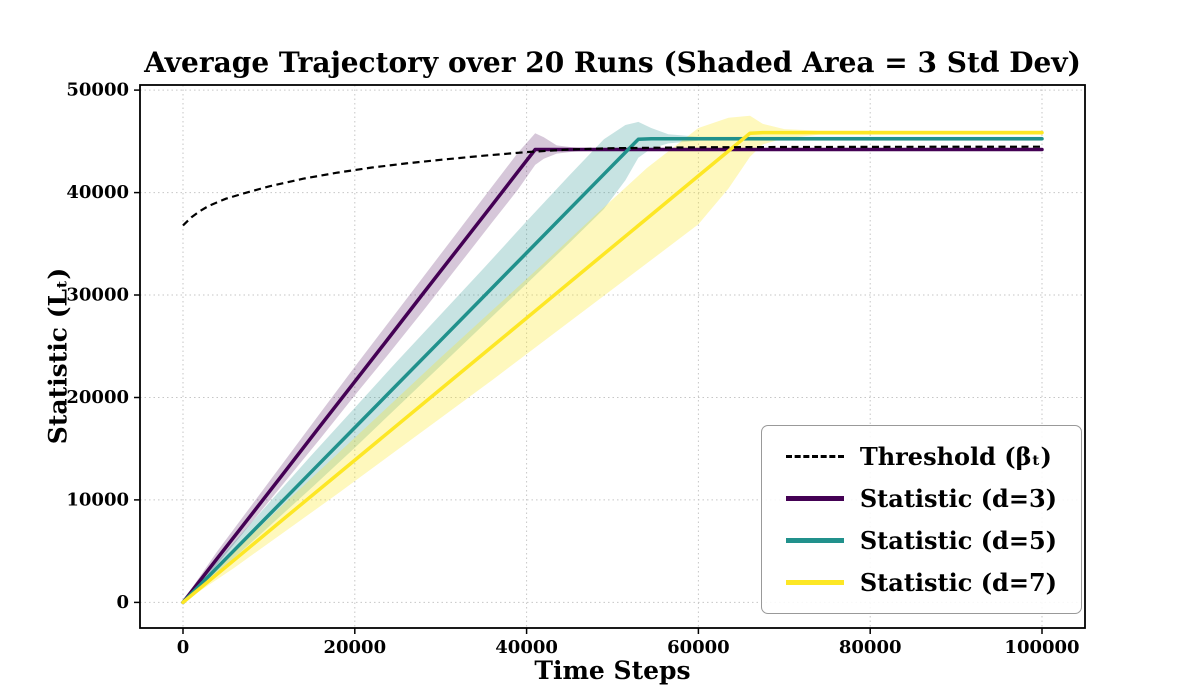  What do you see at coordinates (612, 670) in the screenshot?
I see `x-axis-label: Time Steps` at bounding box center [612, 670].